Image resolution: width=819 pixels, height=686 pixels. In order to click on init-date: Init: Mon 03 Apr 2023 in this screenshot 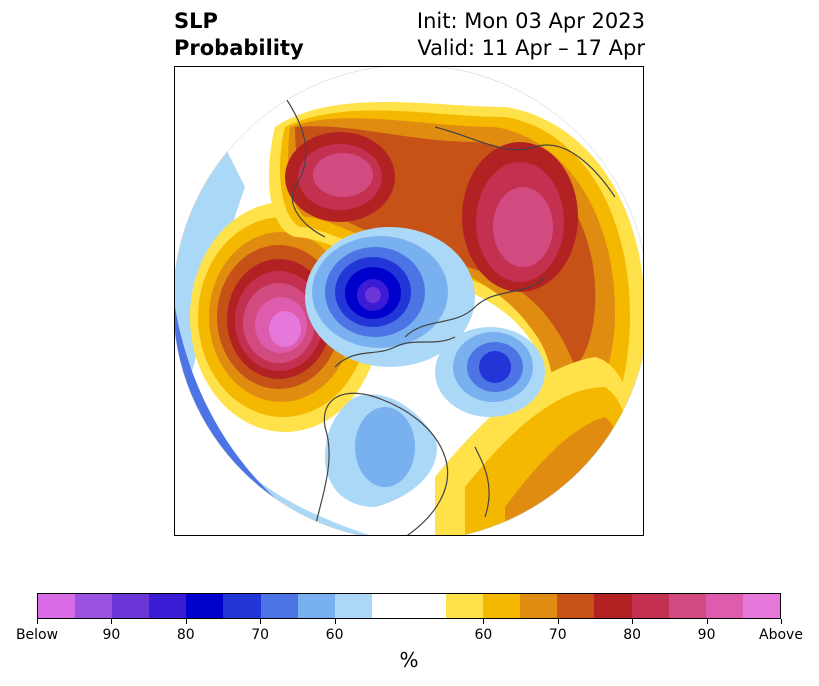, I will do `click(530, 21)`.